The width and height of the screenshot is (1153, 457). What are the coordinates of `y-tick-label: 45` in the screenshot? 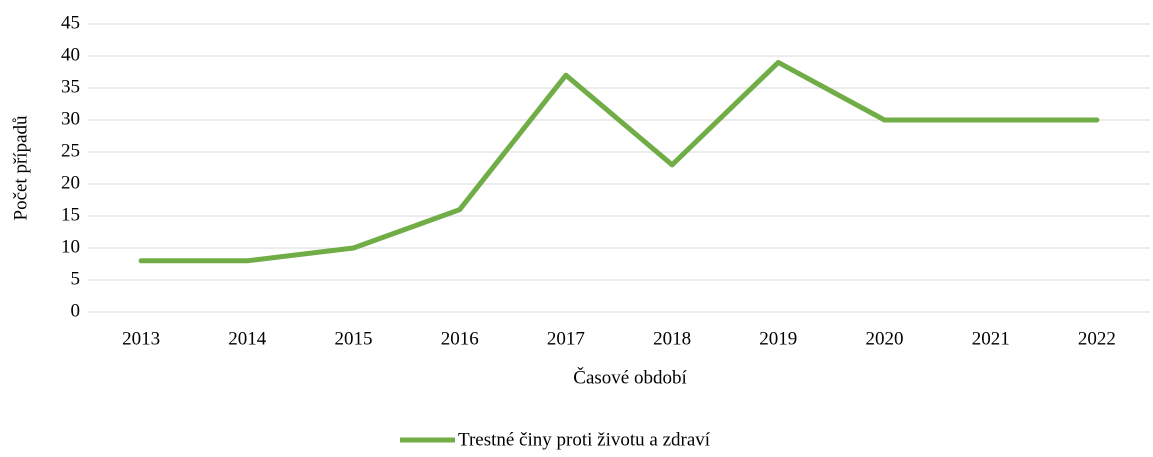 It's located at (70, 22).